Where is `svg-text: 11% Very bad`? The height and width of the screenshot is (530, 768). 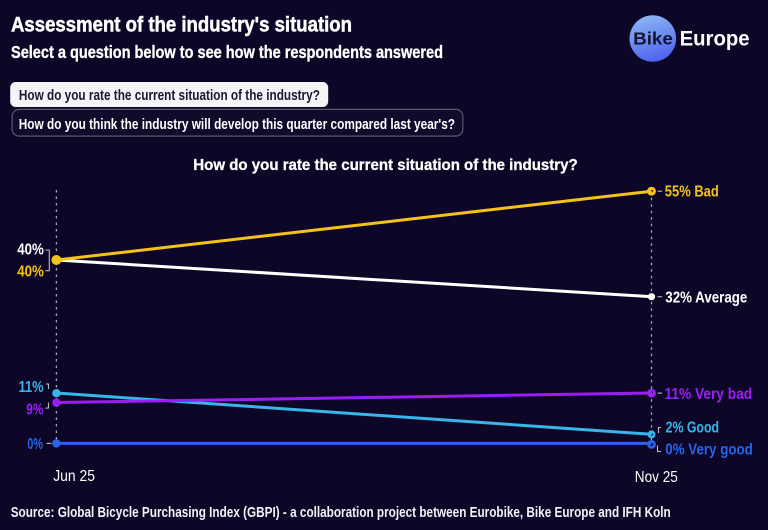 svg-text: 11% Very bad is located at coordinates (709, 394).